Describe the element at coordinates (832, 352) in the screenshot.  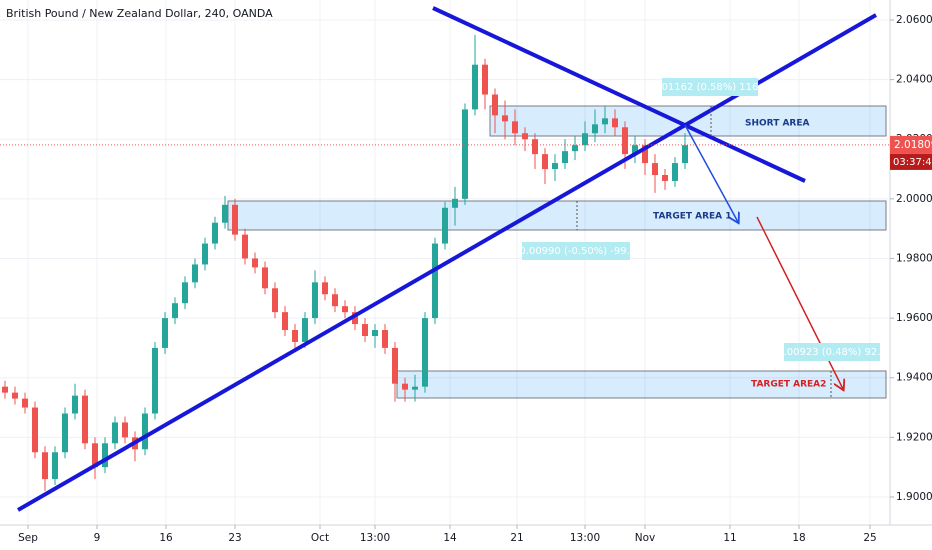
I see `measure-label: 0.00923 (0.48%) 92.3` at that location.